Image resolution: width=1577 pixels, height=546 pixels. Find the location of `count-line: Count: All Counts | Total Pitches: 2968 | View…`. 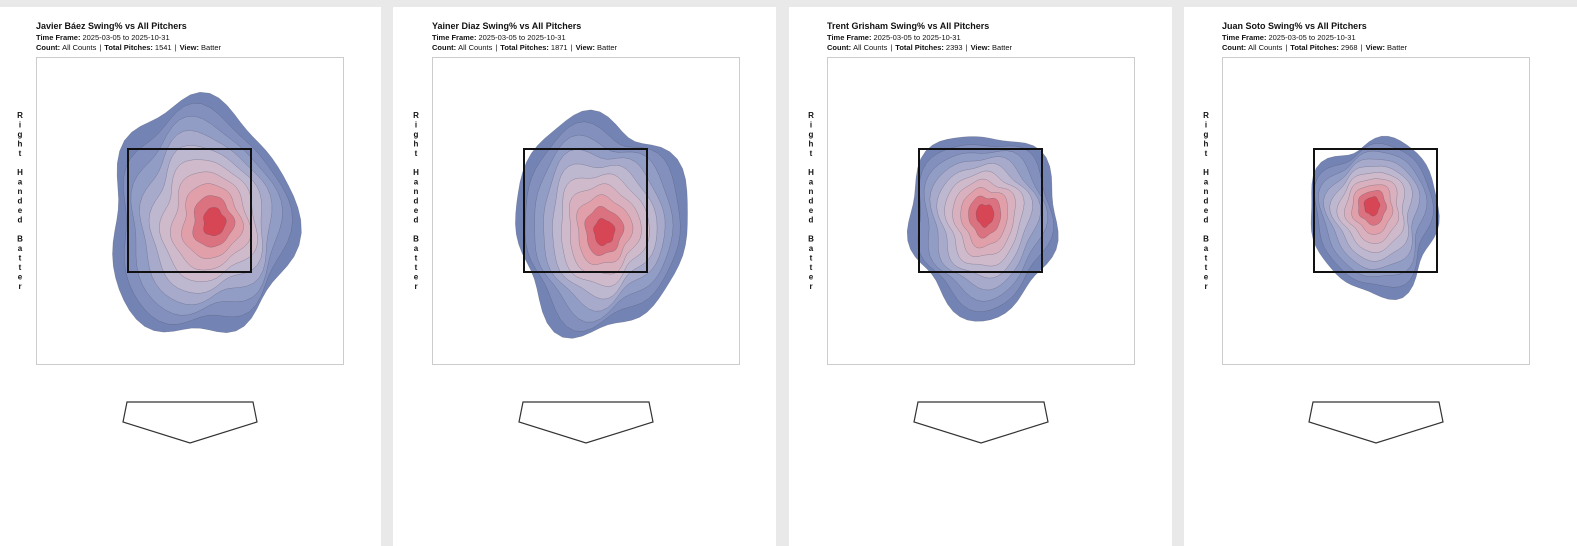

count-line: Count: All Counts | Total Pitches: 2968 | View… is located at coordinates (1315, 47).